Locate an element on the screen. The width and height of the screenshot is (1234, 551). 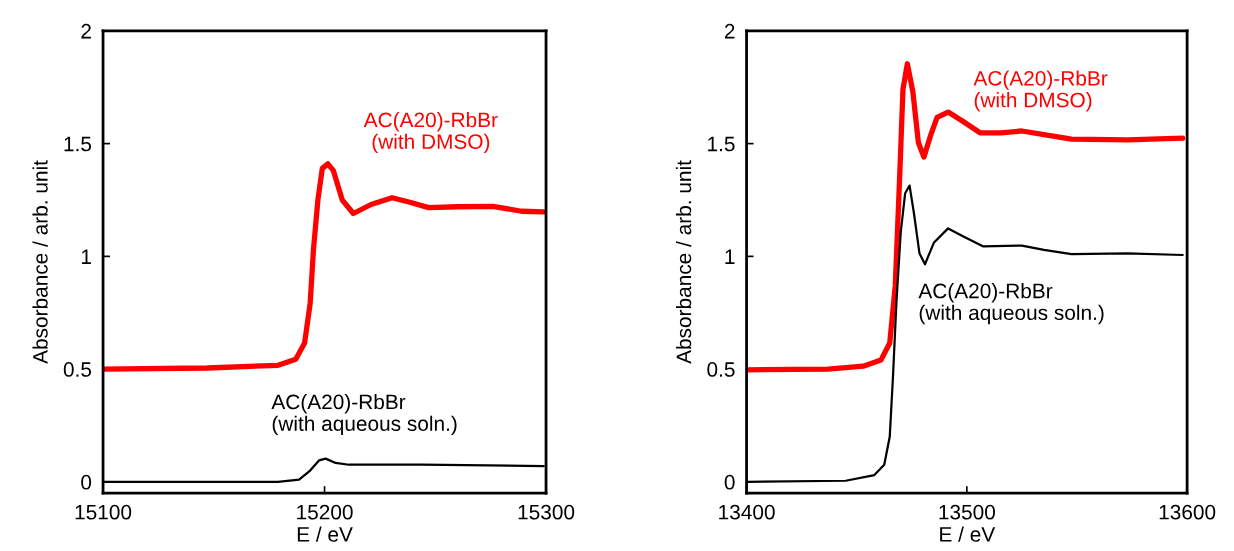
x-tick-label: 15200 is located at coordinates (325, 512).